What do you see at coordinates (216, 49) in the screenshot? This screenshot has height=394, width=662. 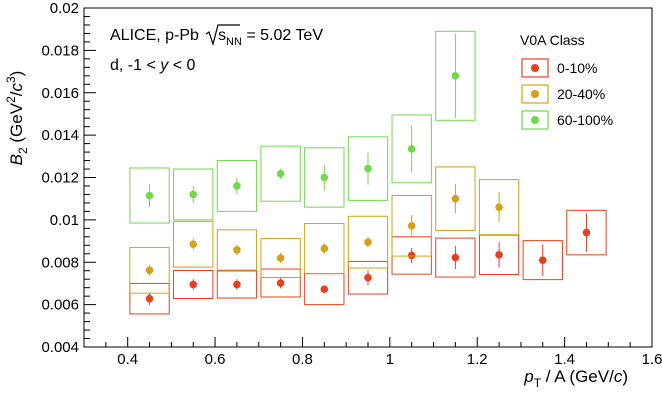 I see `annotation: ALICE, p-Pb d, -1 < y < 0 sNN = 5.02 TeV` at bounding box center [216, 49].